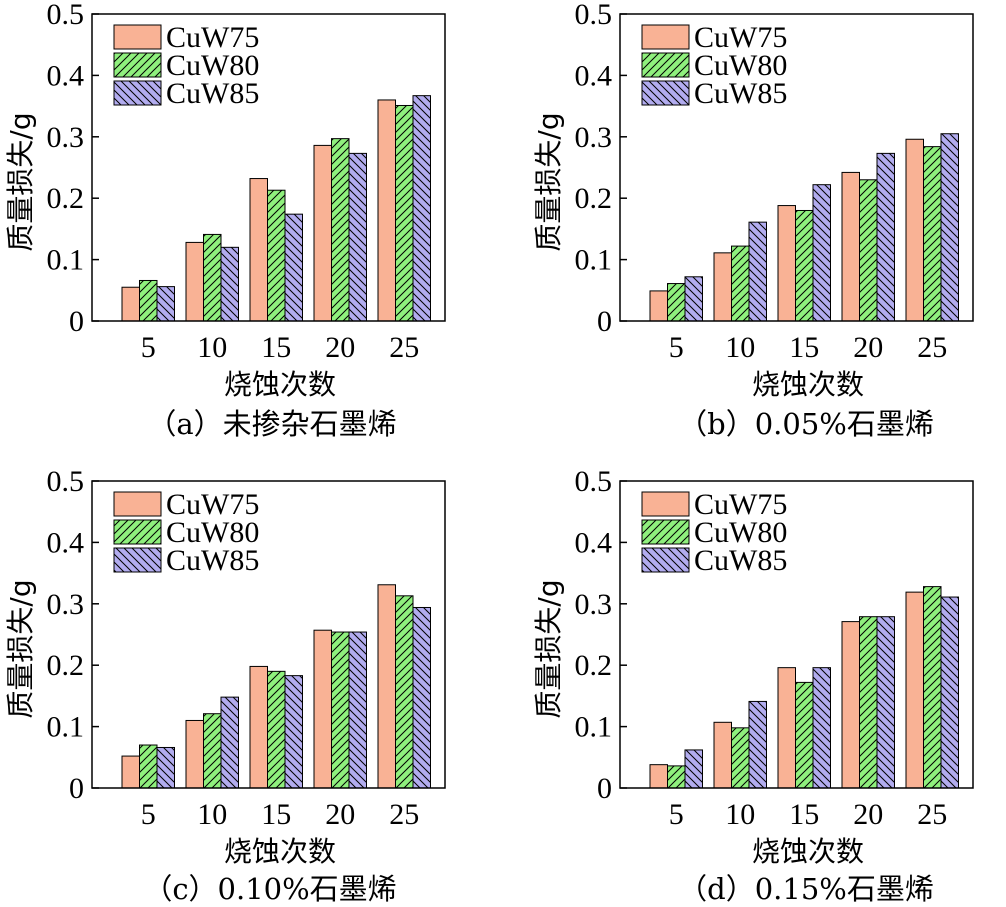 This screenshot has width=1006, height=907. Describe the element at coordinates (806, 424) in the screenshot. I see `panel-caption: （b）0.05%石墨烯` at that location.